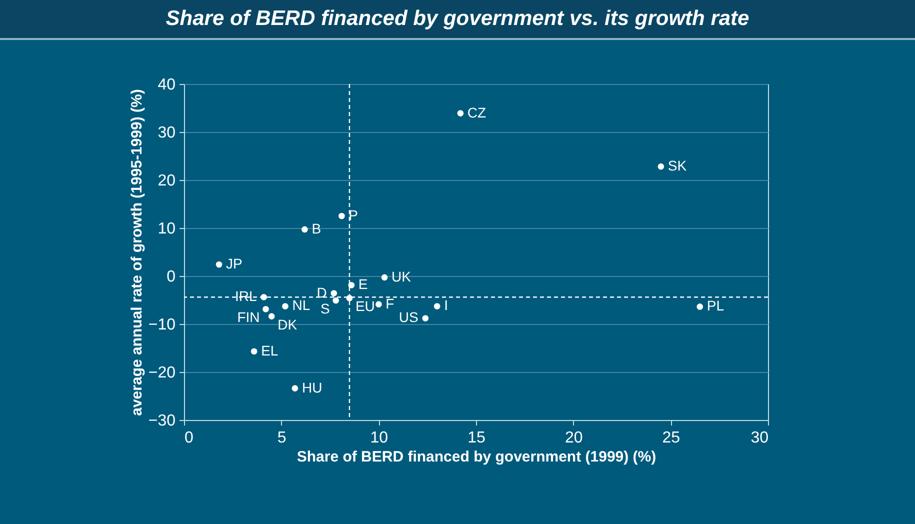 This screenshot has width=915, height=524. What do you see at coordinates (325, 308) in the screenshot?
I see `series-label: S` at bounding box center [325, 308].